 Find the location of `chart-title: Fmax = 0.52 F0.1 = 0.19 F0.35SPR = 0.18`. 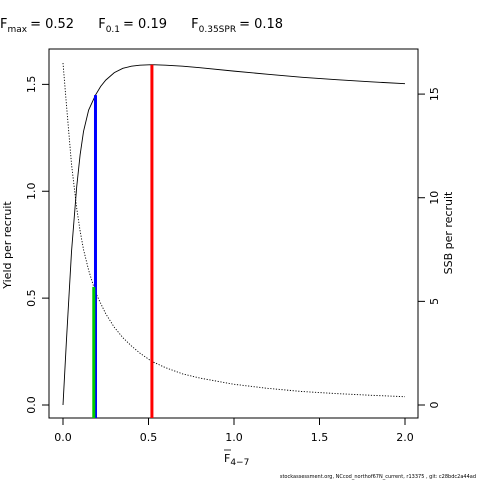

chart-title: Fmax = 0.52 F0.1 = 0.19 F0.35SPR = 0.18 is located at coordinates (141, 26).